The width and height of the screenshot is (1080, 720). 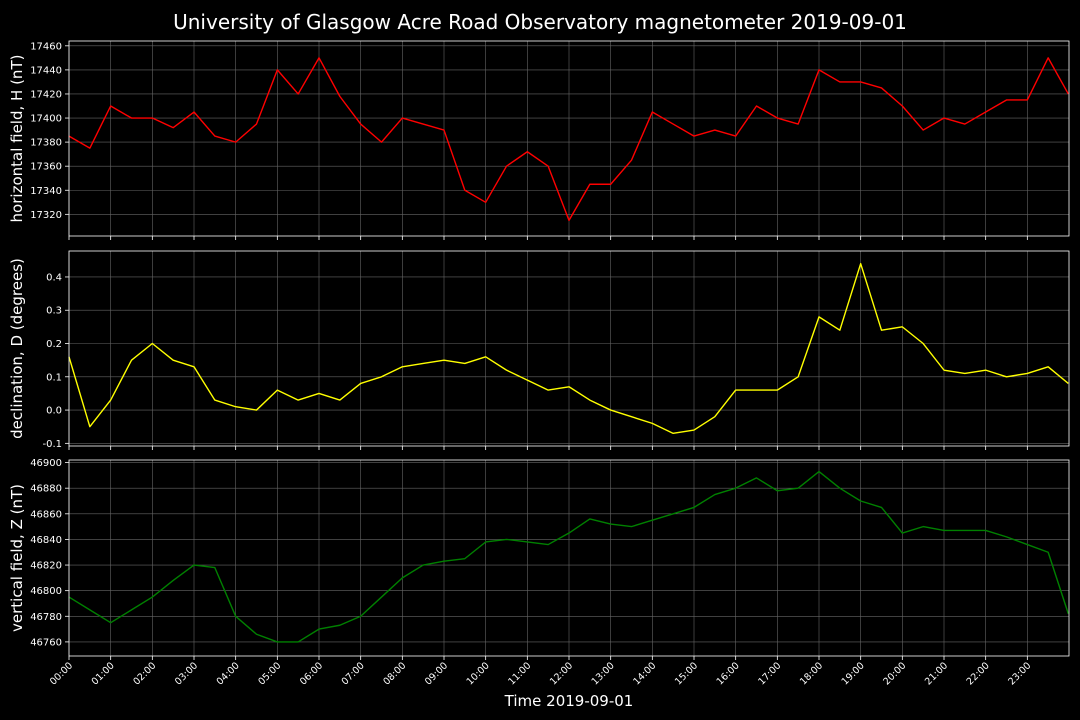 I want to click on y-tick-label: 17380, so click(x=46, y=143).